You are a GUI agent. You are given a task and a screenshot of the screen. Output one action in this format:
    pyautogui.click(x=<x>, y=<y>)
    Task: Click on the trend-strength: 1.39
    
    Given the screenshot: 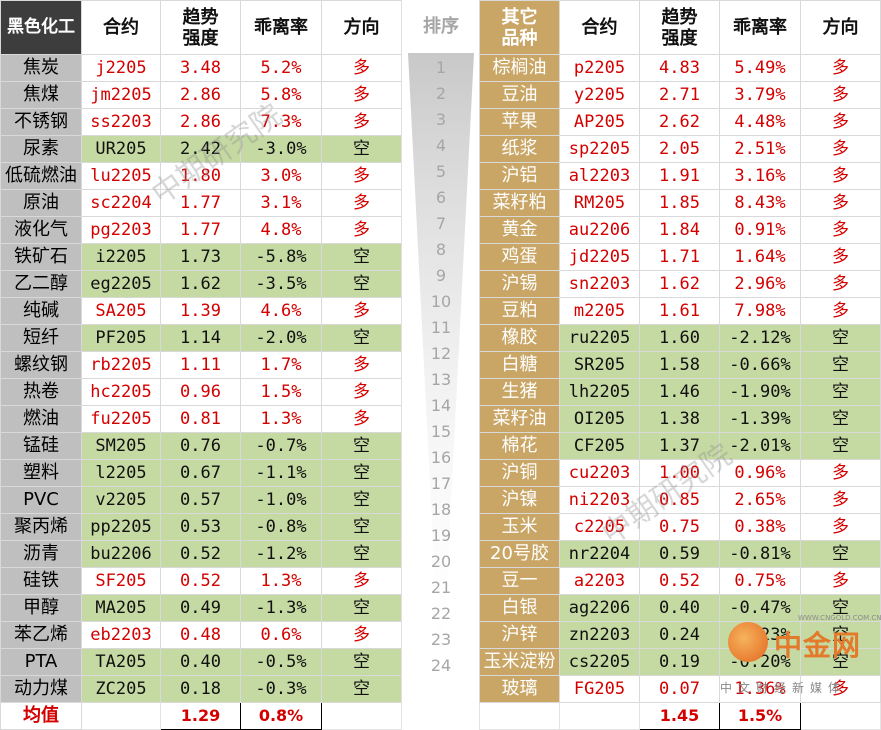 What is the action you would take?
    pyautogui.click(x=200, y=311)
    